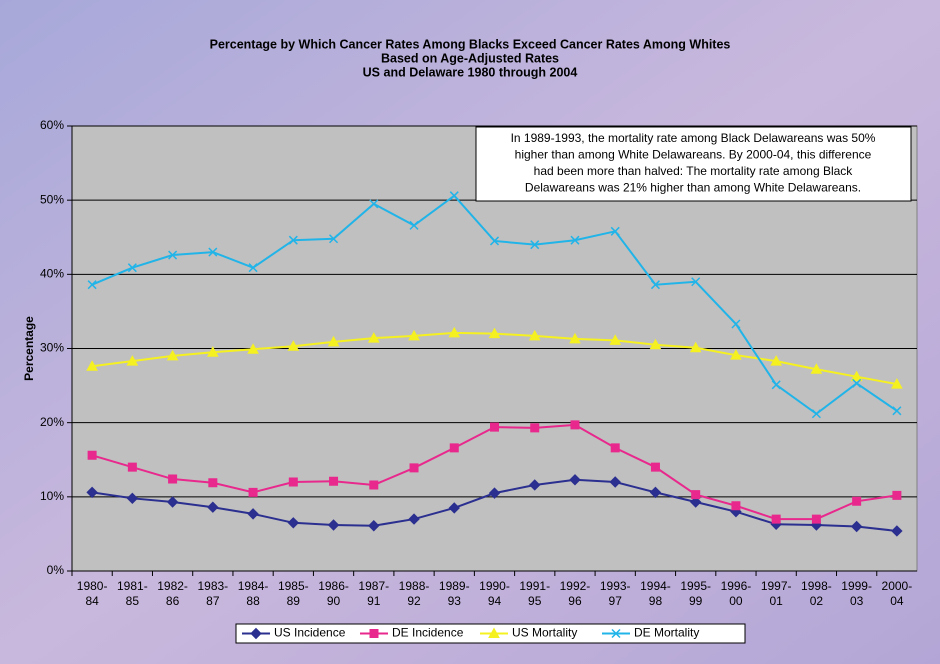 The image size is (940, 664). What do you see at coordinates (534, 593) in the screenshot?
I see `x-tick-label: 1991-95` at bounding box center [534, 593].